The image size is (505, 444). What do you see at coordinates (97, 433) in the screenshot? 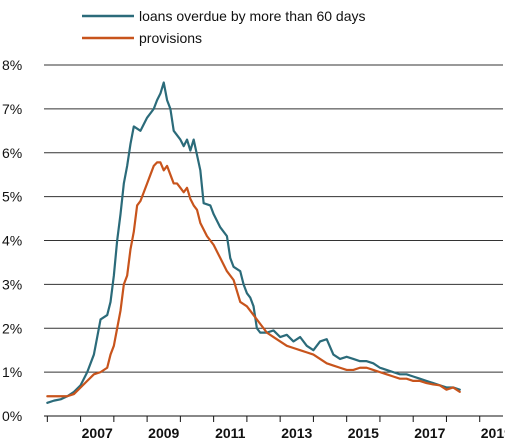
I see `x-tick-label: 2007` at bounding box center [97, 433].